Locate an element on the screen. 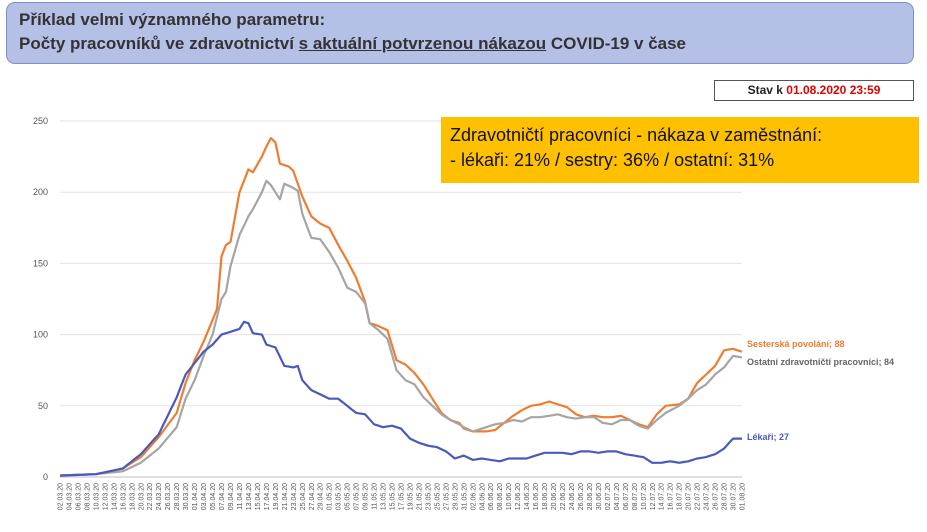 The width and height of the screenshot is (927, 532). header-line-2-underlined: s aktuální potvrzenou nákazou is located at coordinates (422, 43).